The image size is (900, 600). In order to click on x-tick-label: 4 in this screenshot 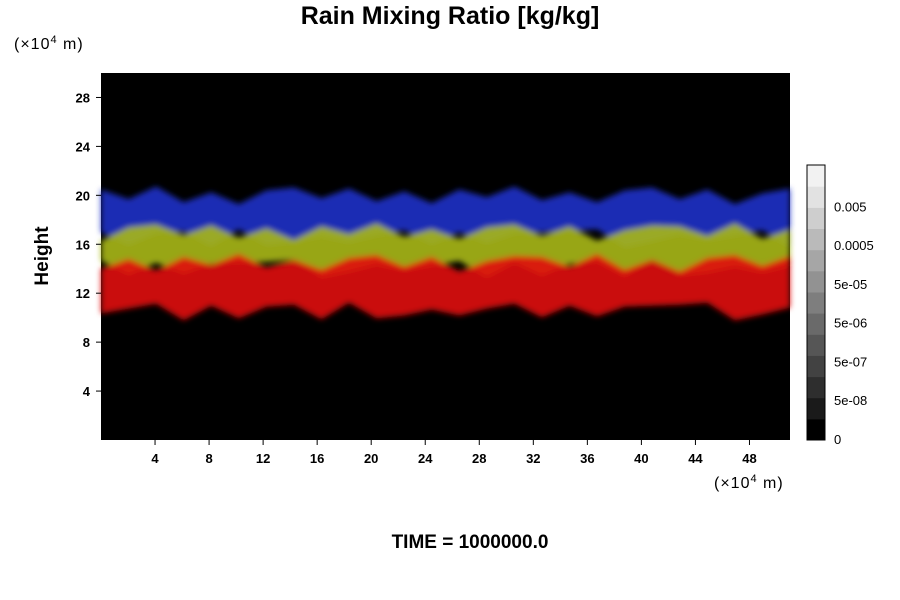, I will do `click(155, 458)`.